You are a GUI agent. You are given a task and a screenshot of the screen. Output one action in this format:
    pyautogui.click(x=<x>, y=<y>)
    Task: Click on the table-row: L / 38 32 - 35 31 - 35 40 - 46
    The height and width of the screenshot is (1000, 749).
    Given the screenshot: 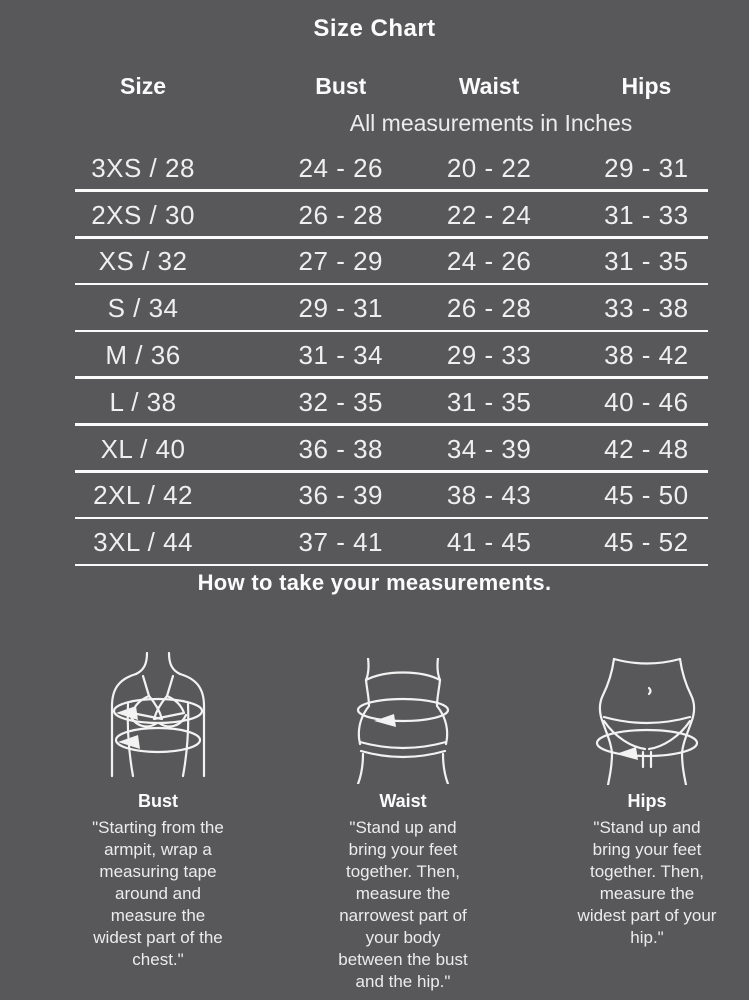 What is the action you would take?
    pyautogui.click(x=374, y=402)
    